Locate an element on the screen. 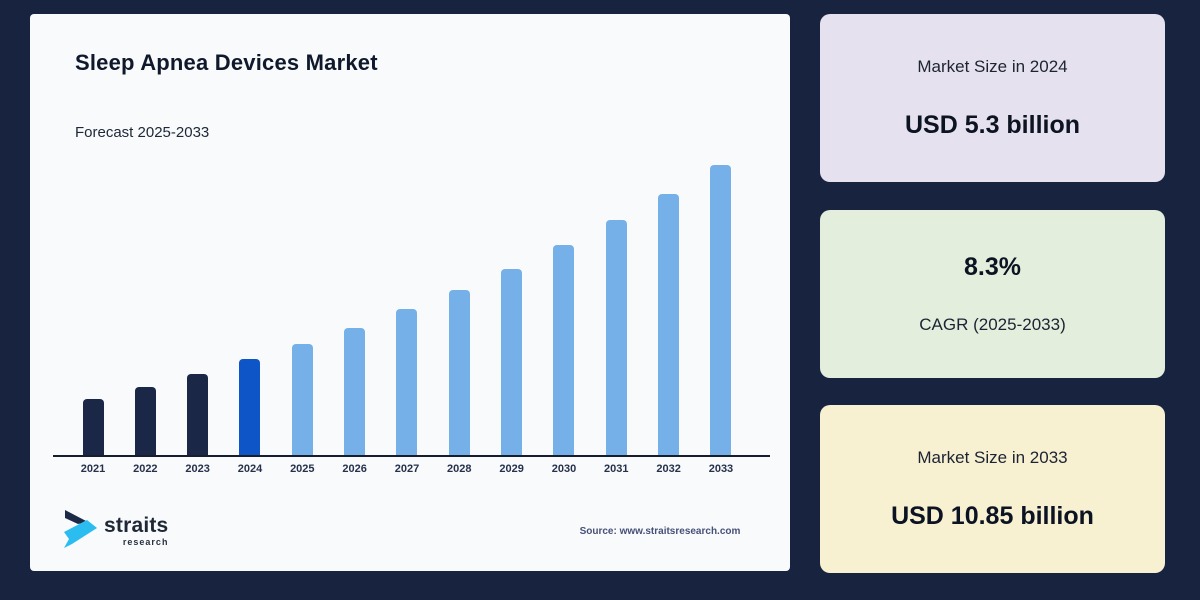 This screenshot has width=1200, height=600. bar-2026 is located at coordinates (355, 391).